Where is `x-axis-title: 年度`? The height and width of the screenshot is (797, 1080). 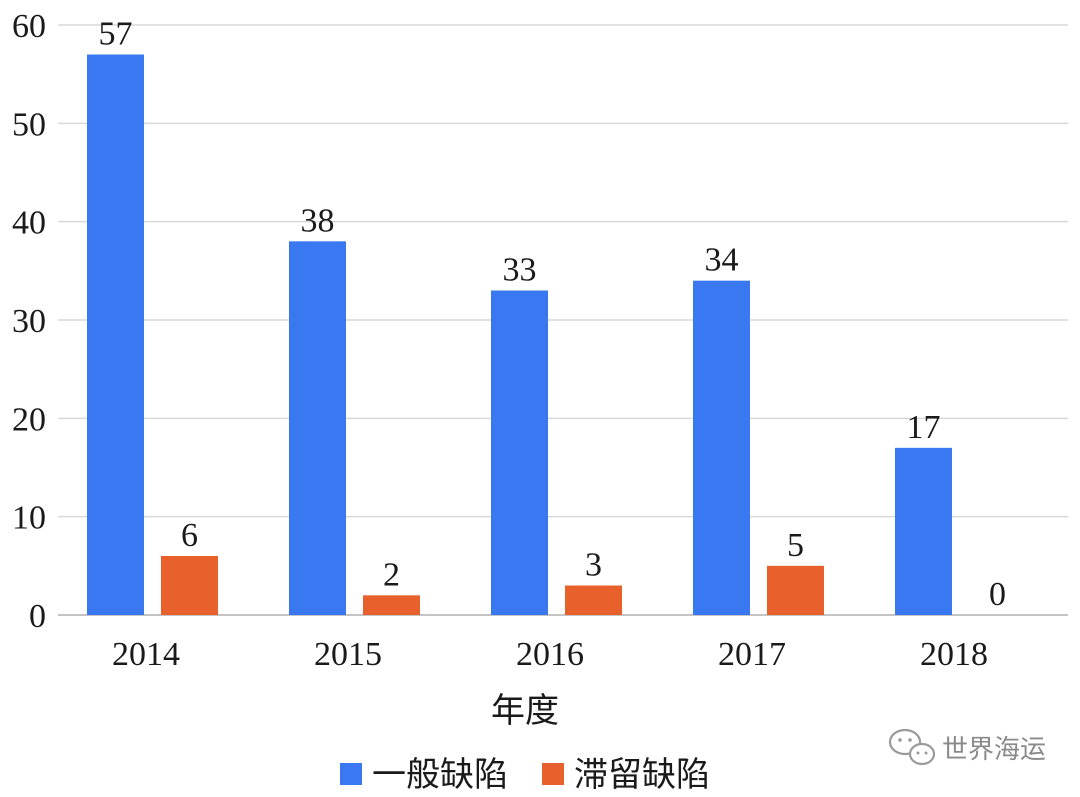 x-axis-title: 年度 is located at coordinates (525, 711).